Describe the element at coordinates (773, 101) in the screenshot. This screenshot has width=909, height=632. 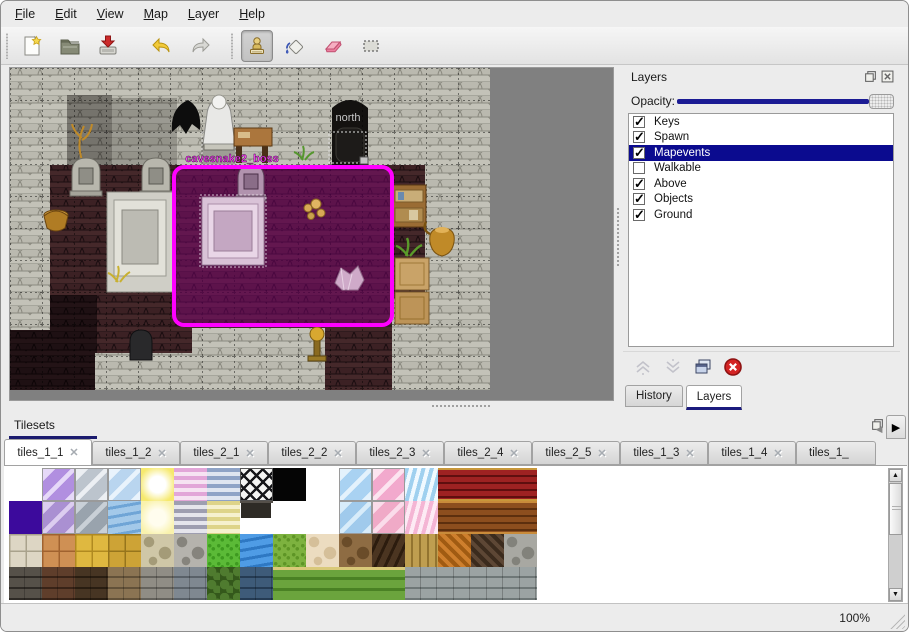
I see `opacity-slider-track` at that location.